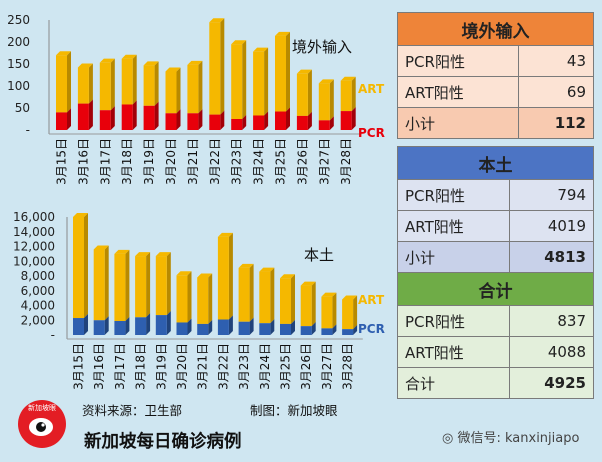 The width and height of the screenshot is (602, 462). Describe the element at coordinates (495, 163) in the screenshot. I see `table-header: 本土` at that location.